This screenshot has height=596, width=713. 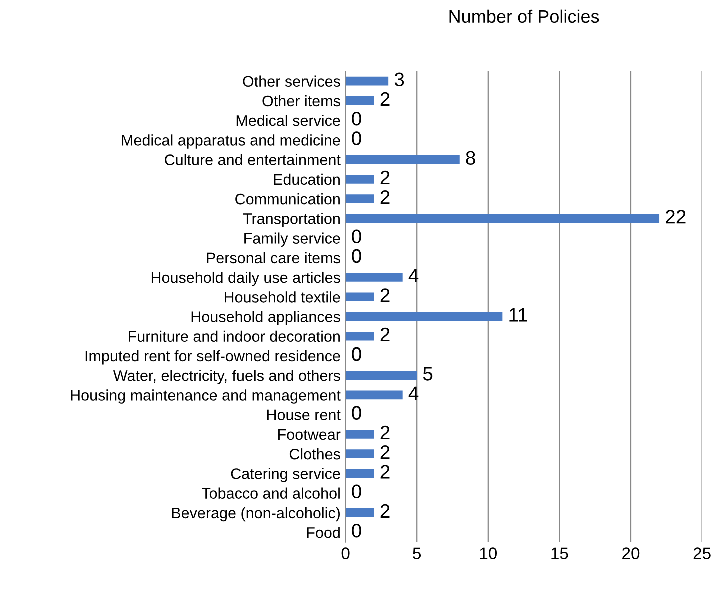 I want to click on y-tick-label: Furniture and indoor decoration, so click(x=234, y=336).